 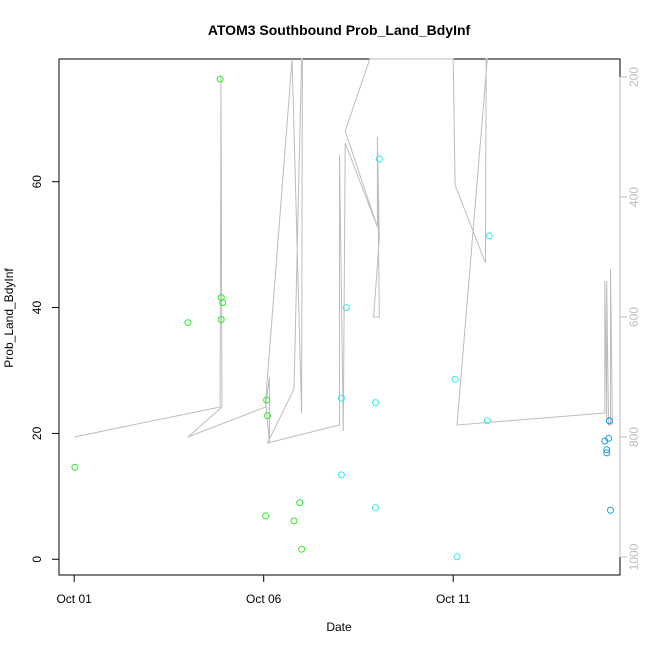 I want to click on x-tick-label-1: Oct 06, so click(x=264, y=599).